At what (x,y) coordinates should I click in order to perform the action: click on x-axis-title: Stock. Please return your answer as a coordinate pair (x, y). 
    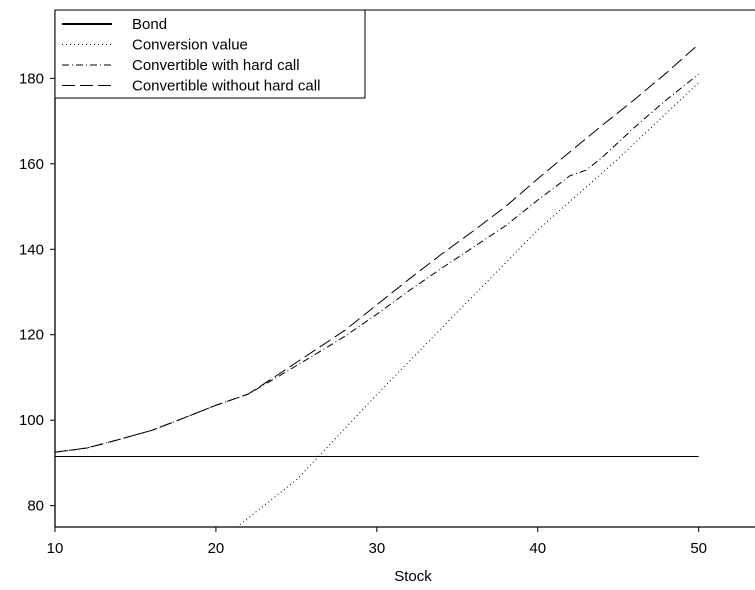
    Looking at the image, I should click on (413, 576).